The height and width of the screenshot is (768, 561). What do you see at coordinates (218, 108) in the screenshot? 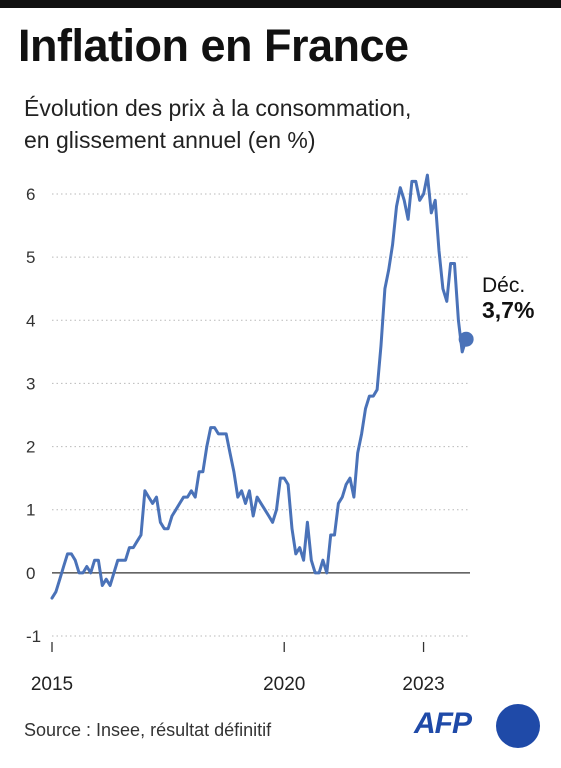
I see `subtitle-line-1: Évolution des prix à la consommation,` at bounding box center [218, 108].